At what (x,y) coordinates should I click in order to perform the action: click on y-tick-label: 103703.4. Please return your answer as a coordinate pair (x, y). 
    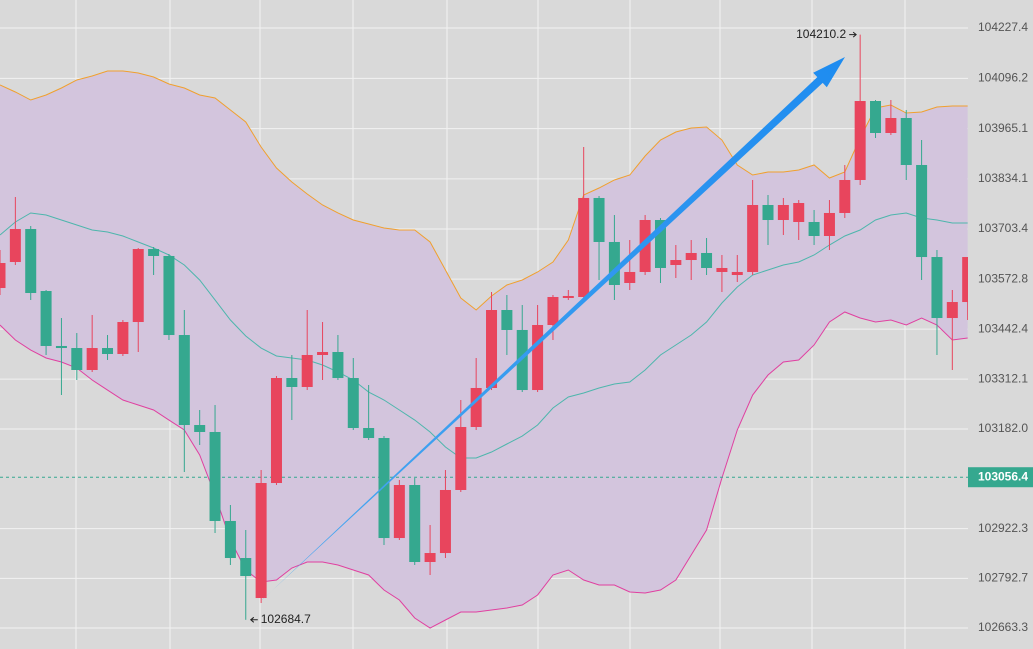
    Looking at the image, I should click on (1003, 228).